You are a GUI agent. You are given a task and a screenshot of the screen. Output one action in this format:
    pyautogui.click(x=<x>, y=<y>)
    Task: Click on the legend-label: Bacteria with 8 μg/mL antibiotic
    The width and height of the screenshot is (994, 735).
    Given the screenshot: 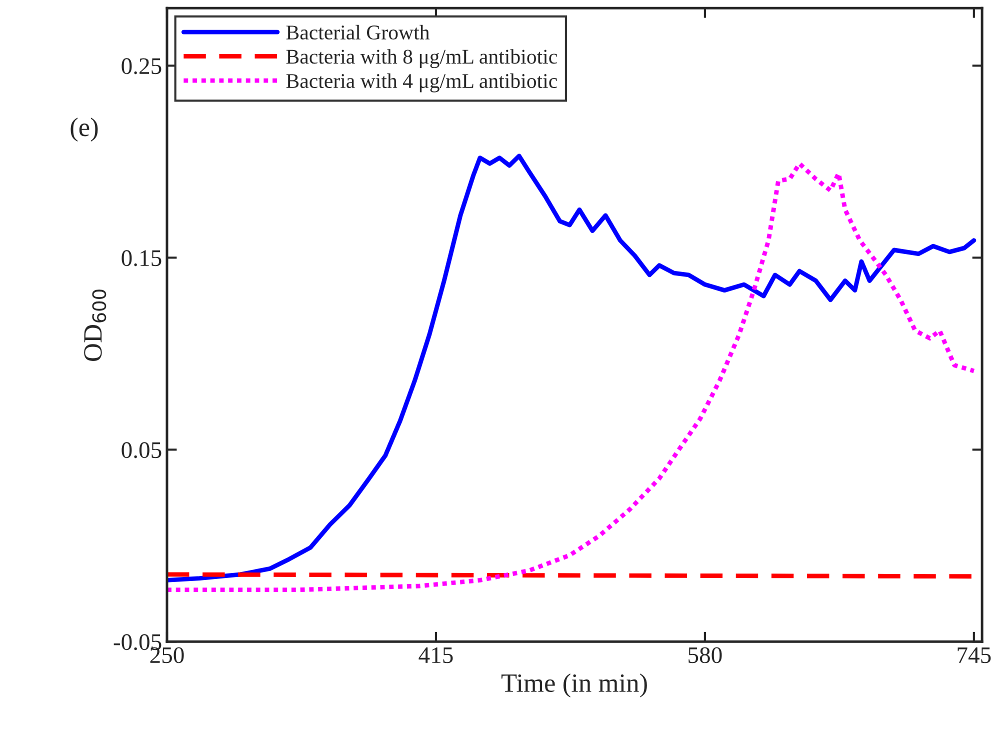 What is the action you would take?
    pyautogui.click(x=421, y=58)
    